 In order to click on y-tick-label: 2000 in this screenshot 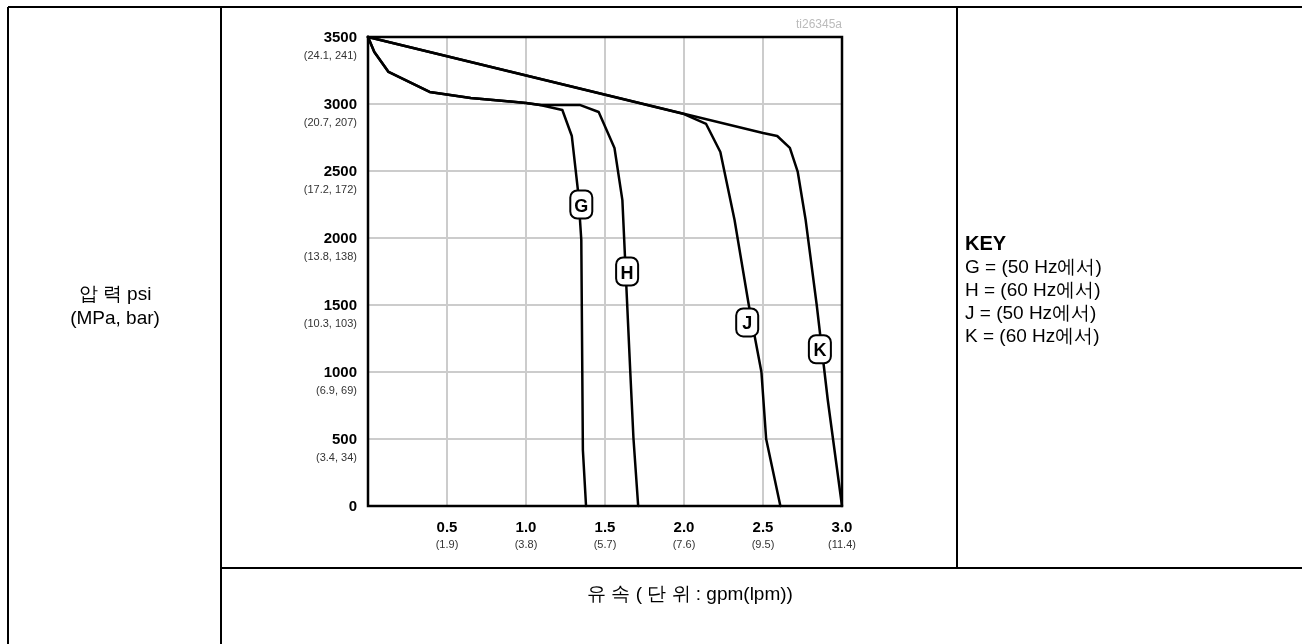, I will do `click(340, 237)`.